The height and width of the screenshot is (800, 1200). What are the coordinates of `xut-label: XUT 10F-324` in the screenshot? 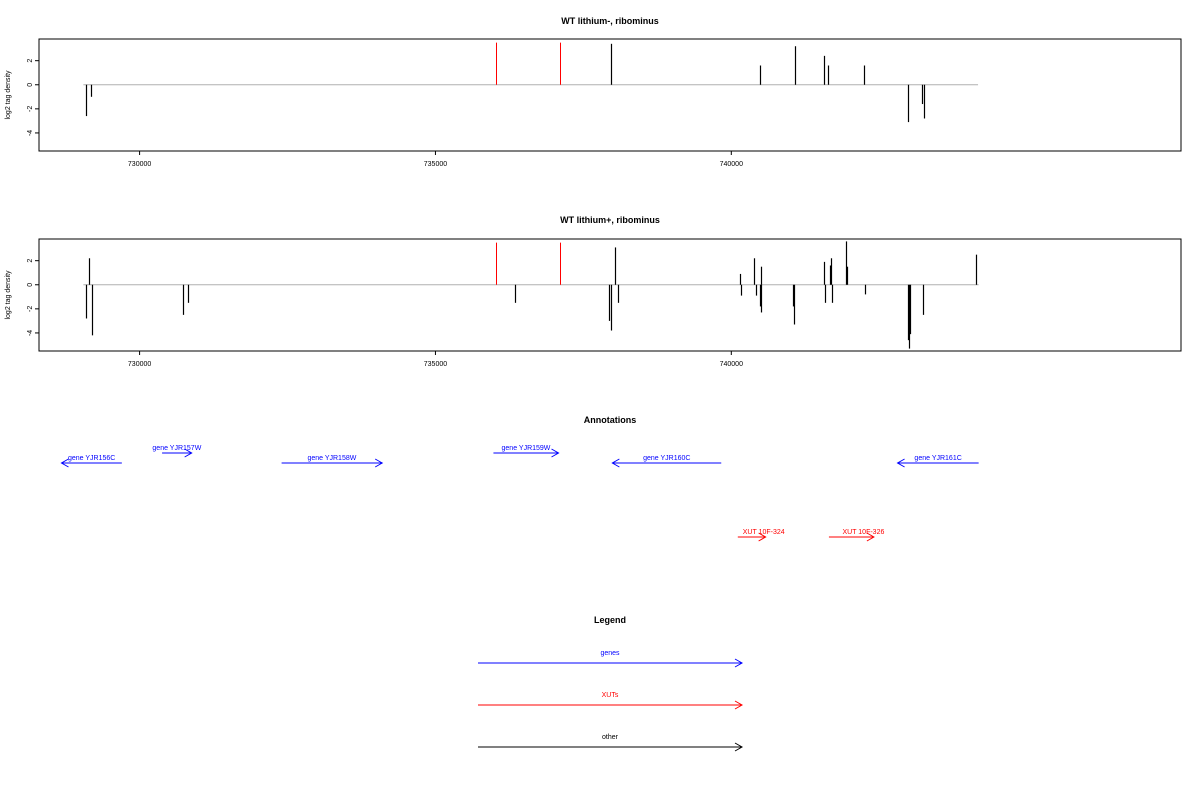 It's located at (764, 532).